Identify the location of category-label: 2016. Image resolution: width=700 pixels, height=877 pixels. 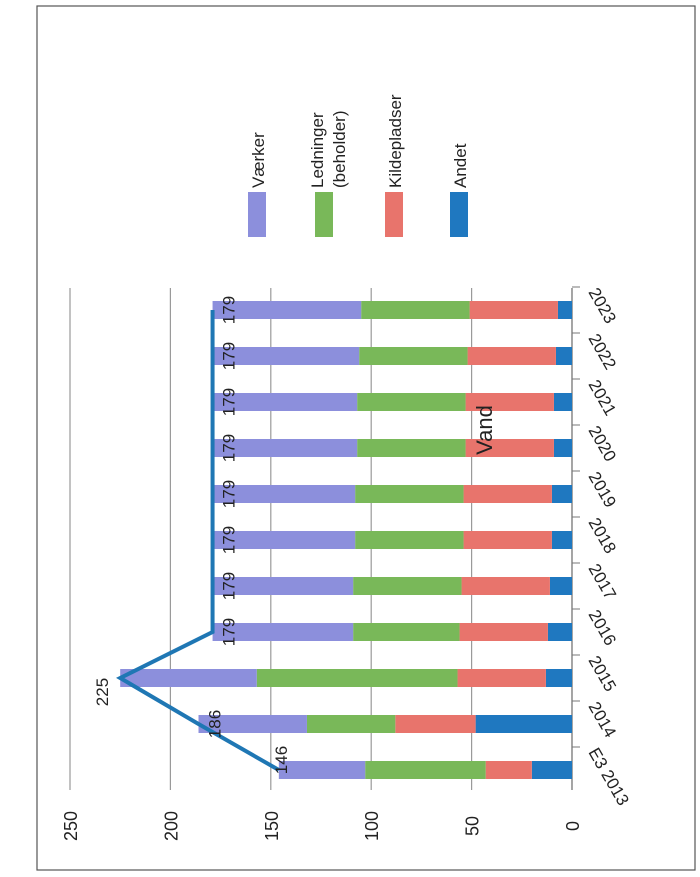
(602, 628).